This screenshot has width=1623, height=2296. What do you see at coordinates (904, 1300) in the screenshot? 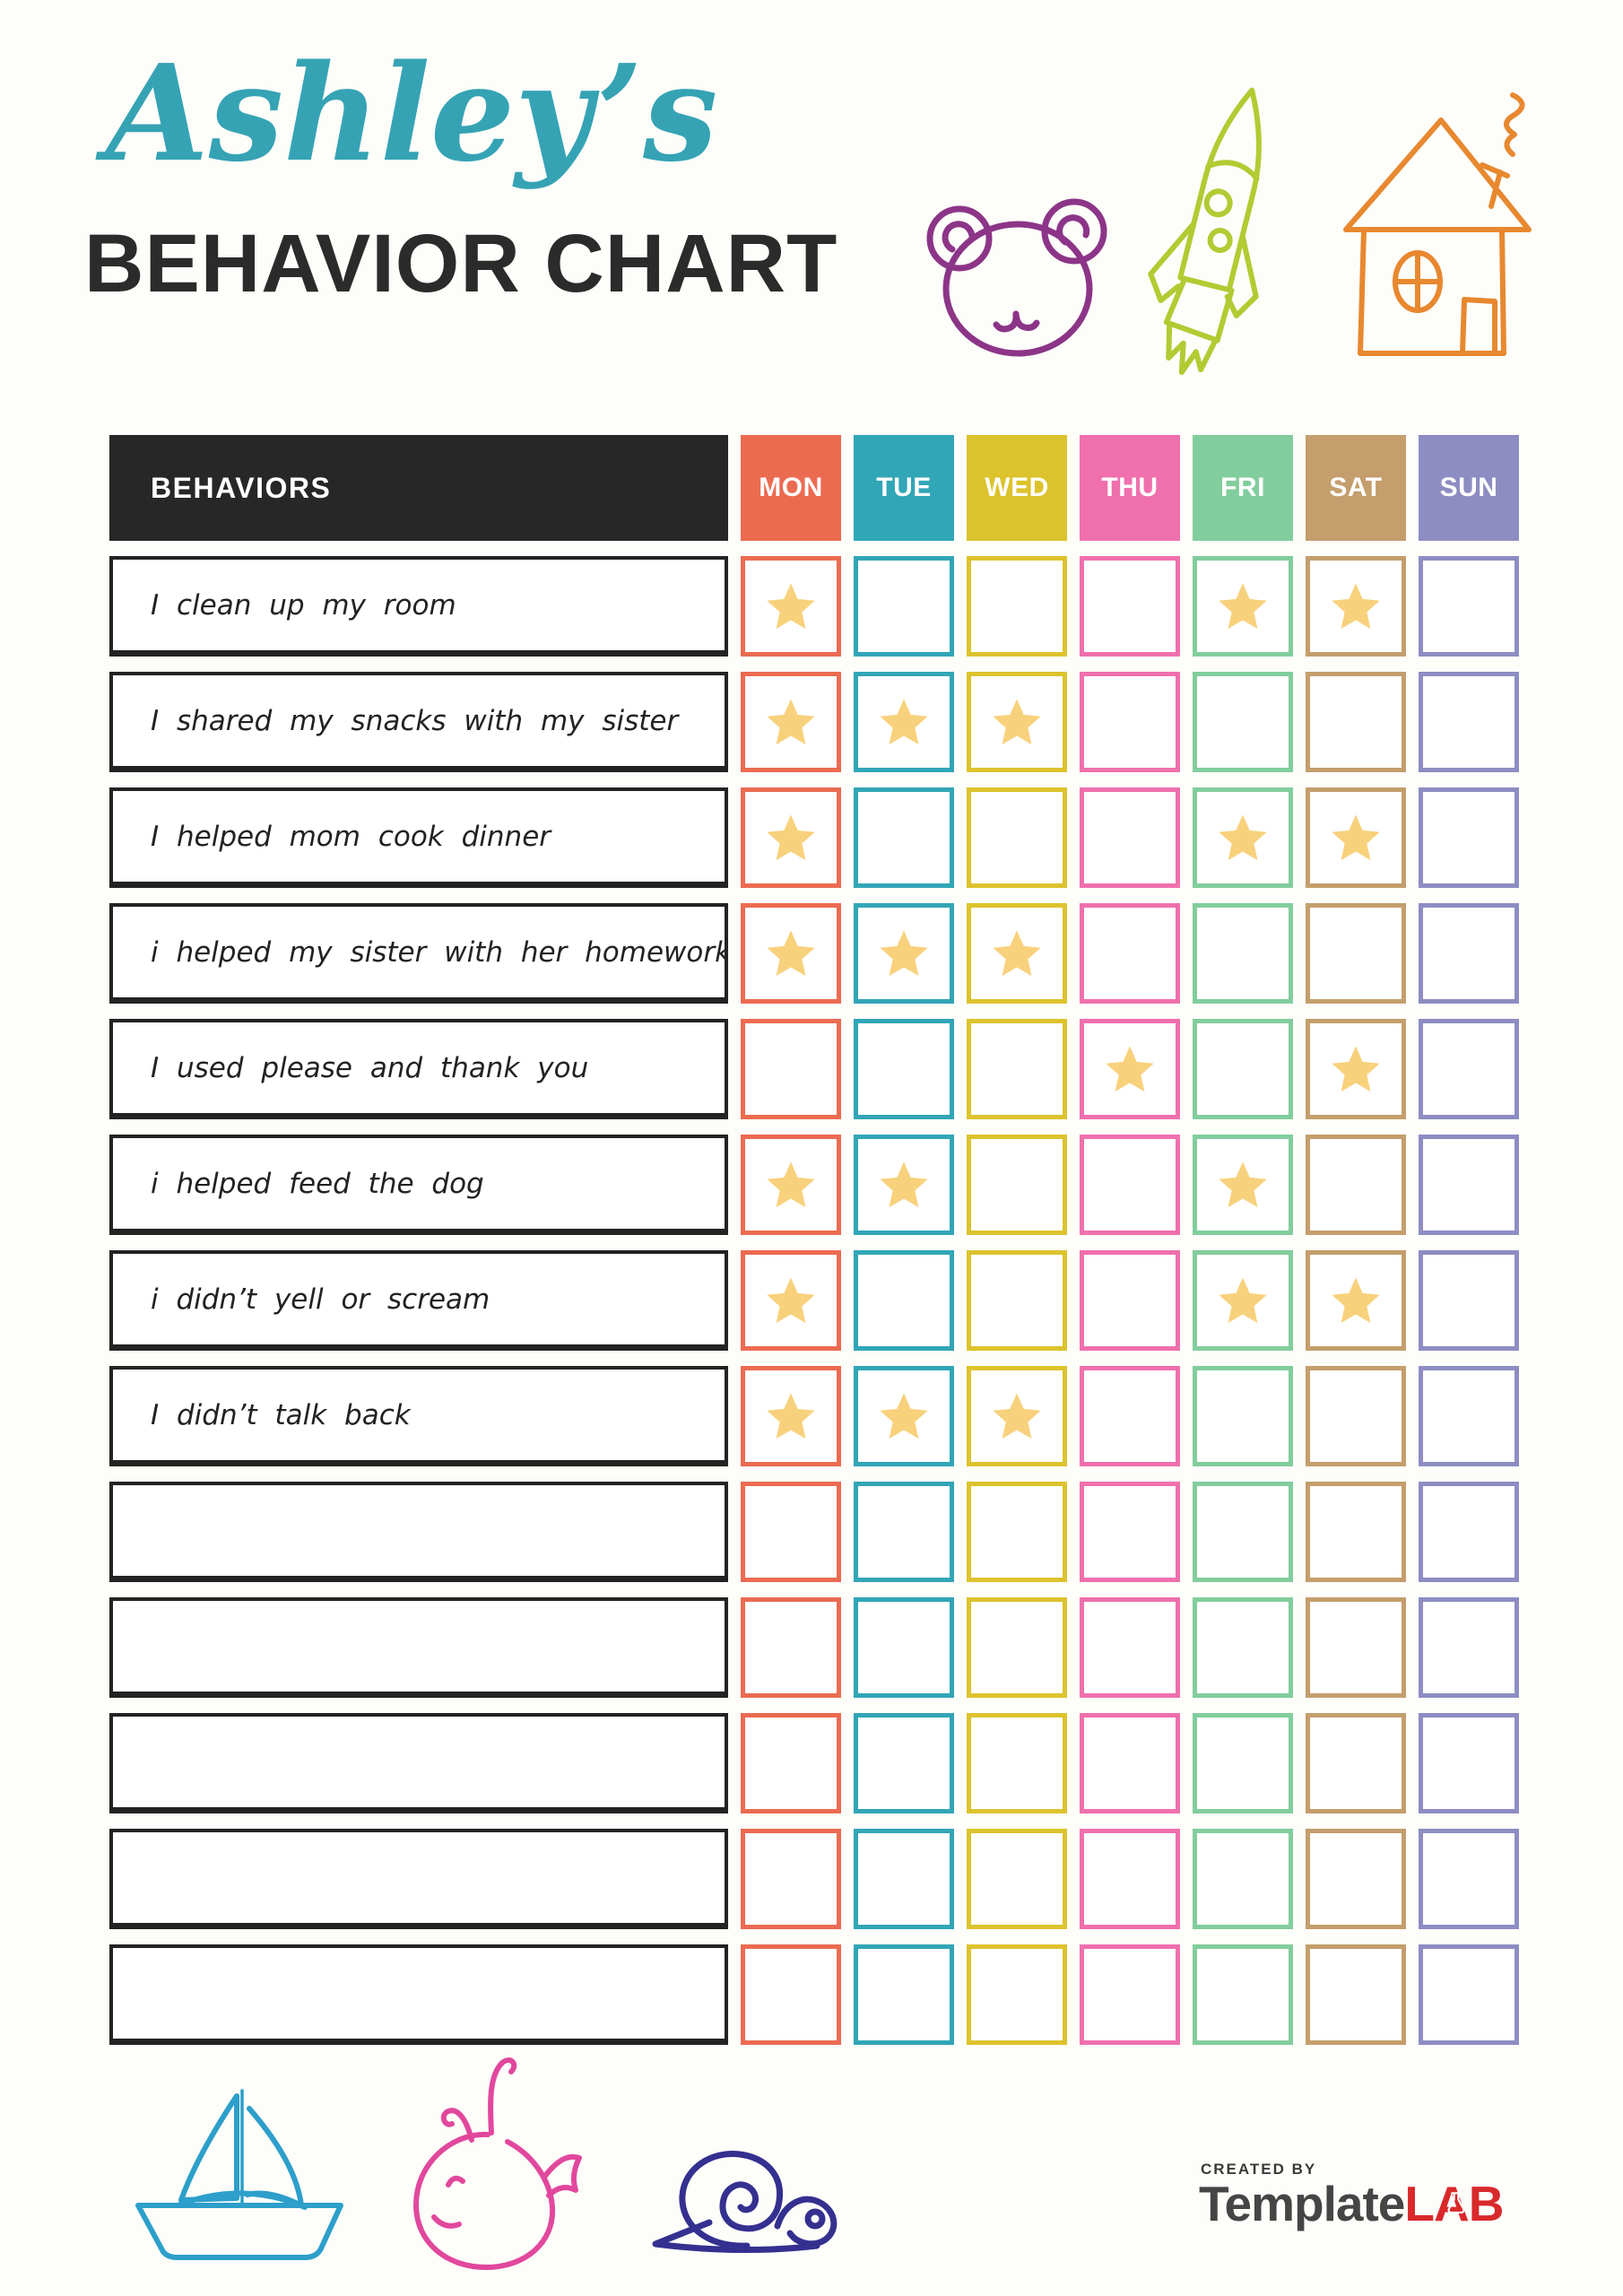
I see `day-cell-tue-row7` at bounding box center [904, 1300].